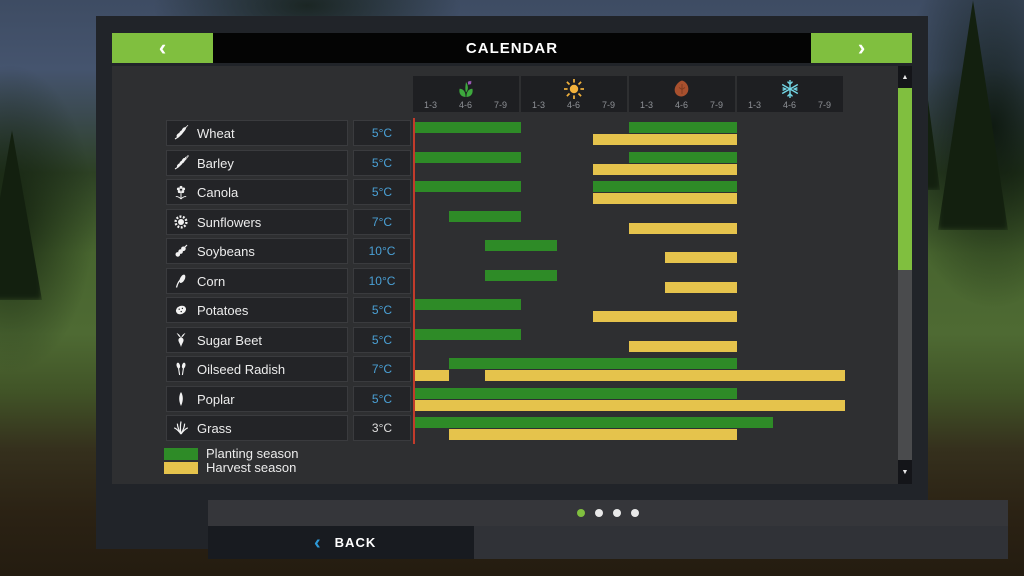 This screenshot has width=1024, height=576. I want to click on crop-name: Poplar, so click(216, 399).